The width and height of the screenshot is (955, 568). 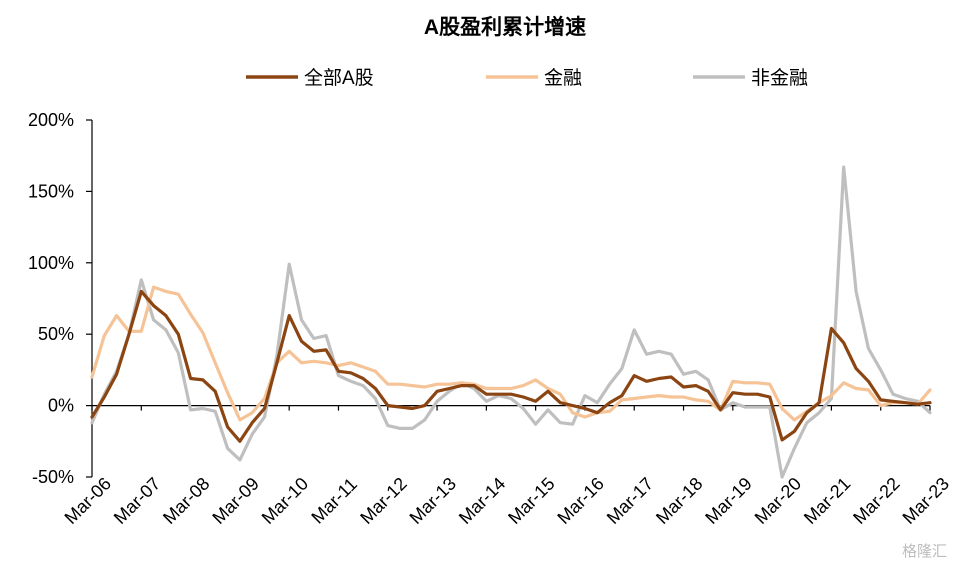 What do you see at coordinates (580, 501) in the screenshot?
I see `x-tick-label: Mar-16` at bounding box center [580, 501].